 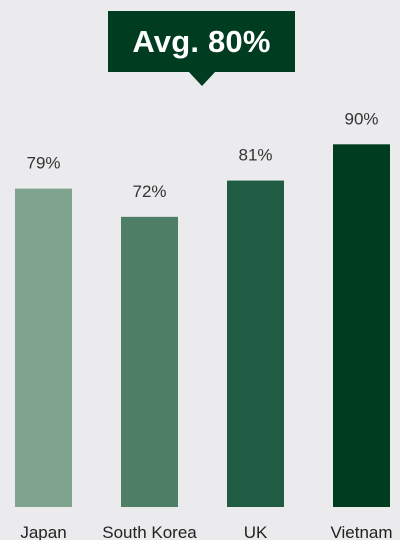 What do you see at coordinates (149, 361) in the screenshot?
I see `bar-south-korea` at bounding box center [149, 361].